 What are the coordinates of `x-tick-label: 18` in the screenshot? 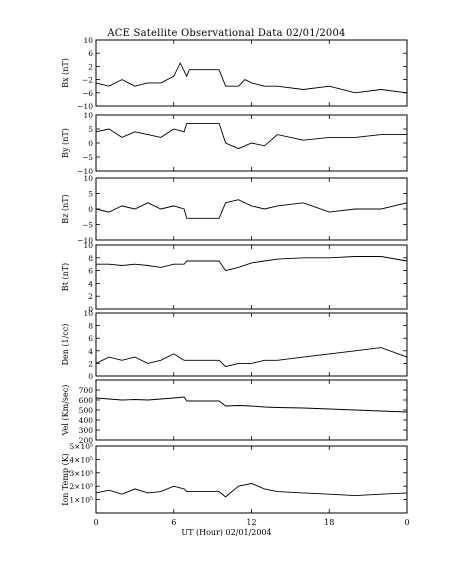 It's located at (329, 522).